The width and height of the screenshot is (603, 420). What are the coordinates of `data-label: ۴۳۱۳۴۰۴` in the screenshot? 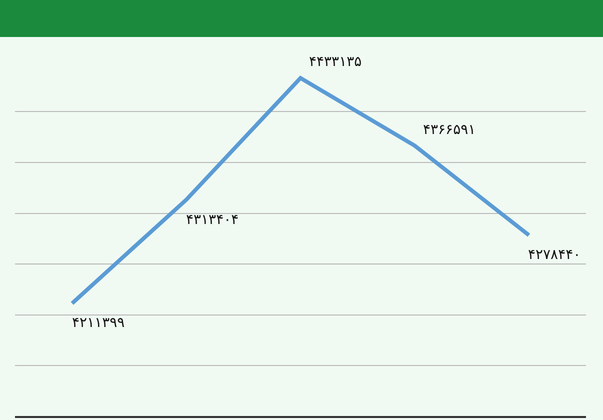 It's located at (212, 220).